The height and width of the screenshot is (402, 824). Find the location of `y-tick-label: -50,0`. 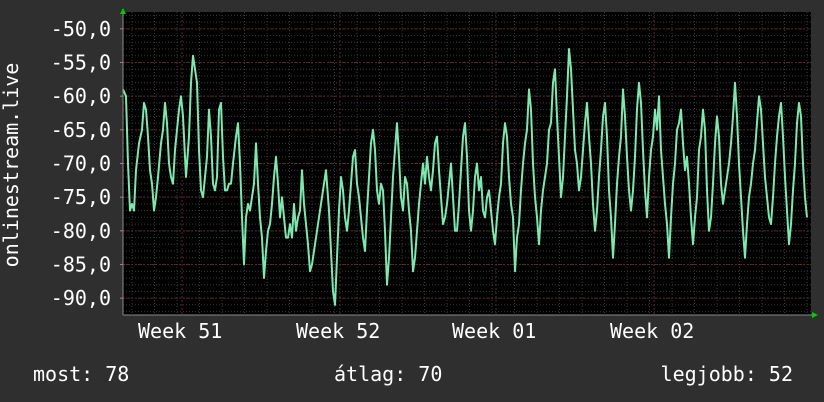

y-tick-label: -50,0 is located at coordinates (81, 29).